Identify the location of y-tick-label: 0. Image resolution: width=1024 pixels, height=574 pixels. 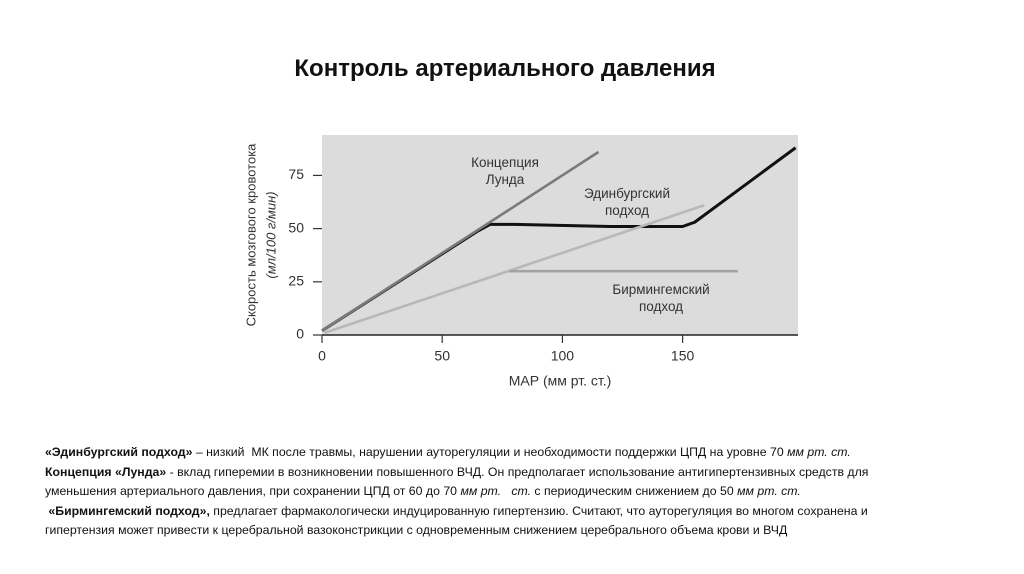
(300, 334).